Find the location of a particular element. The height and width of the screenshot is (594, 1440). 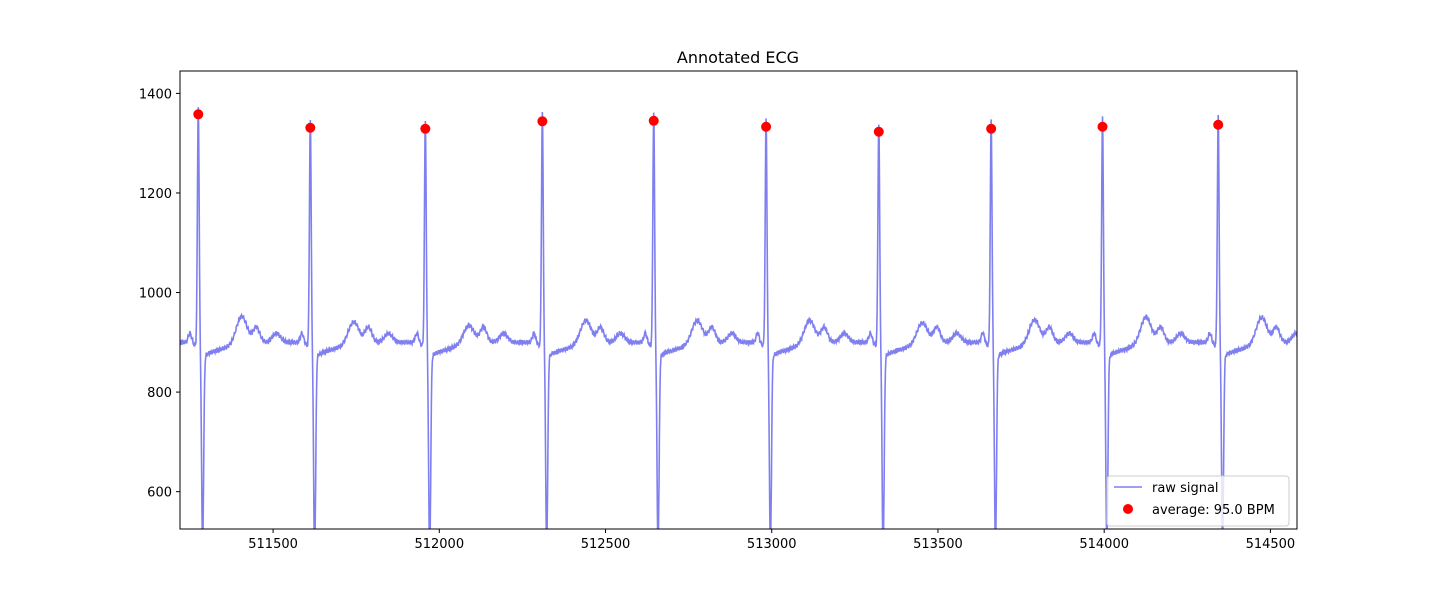

x-tick-label: 514500 is located at coordinates (1271, 544).